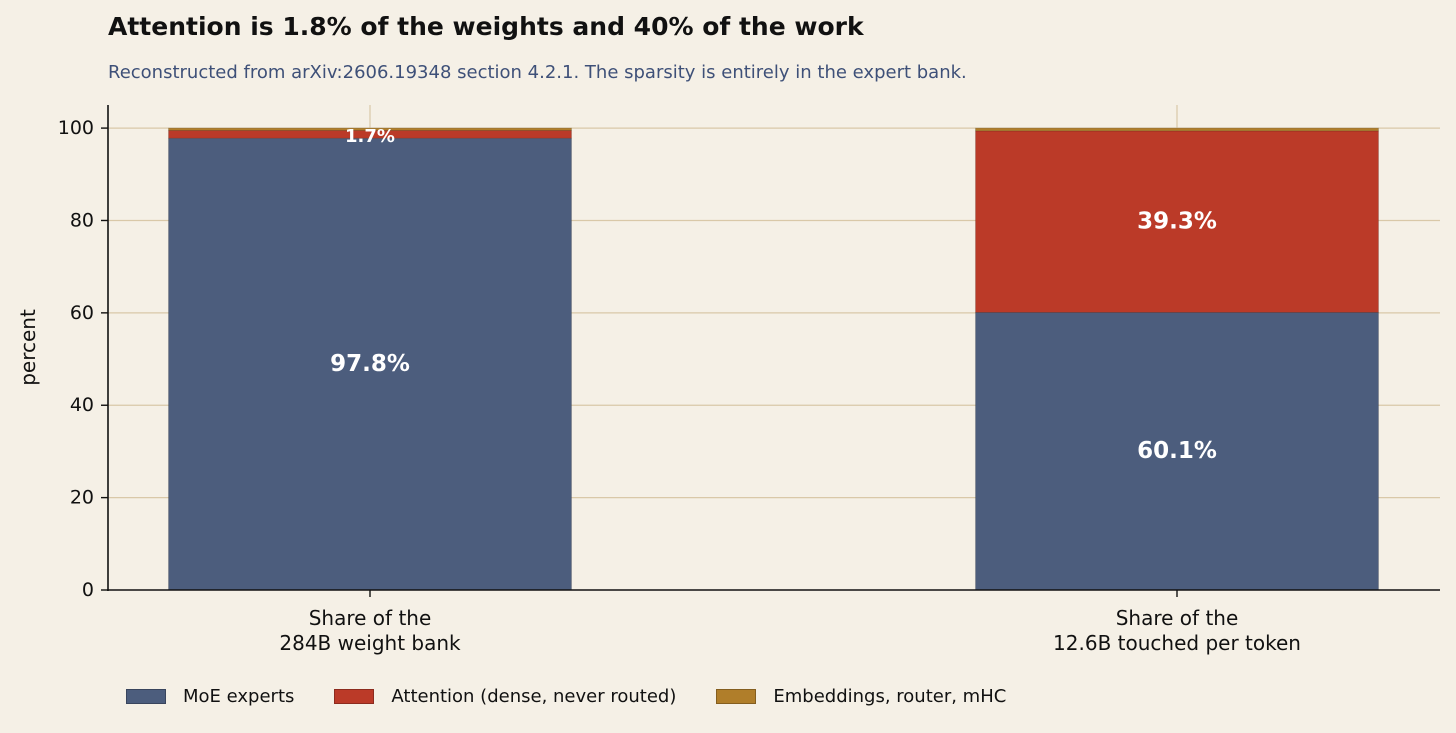 The height and width of the screenshot is (733, 1456). I want to click on legend-item: MoE experts, so click(210, 696).